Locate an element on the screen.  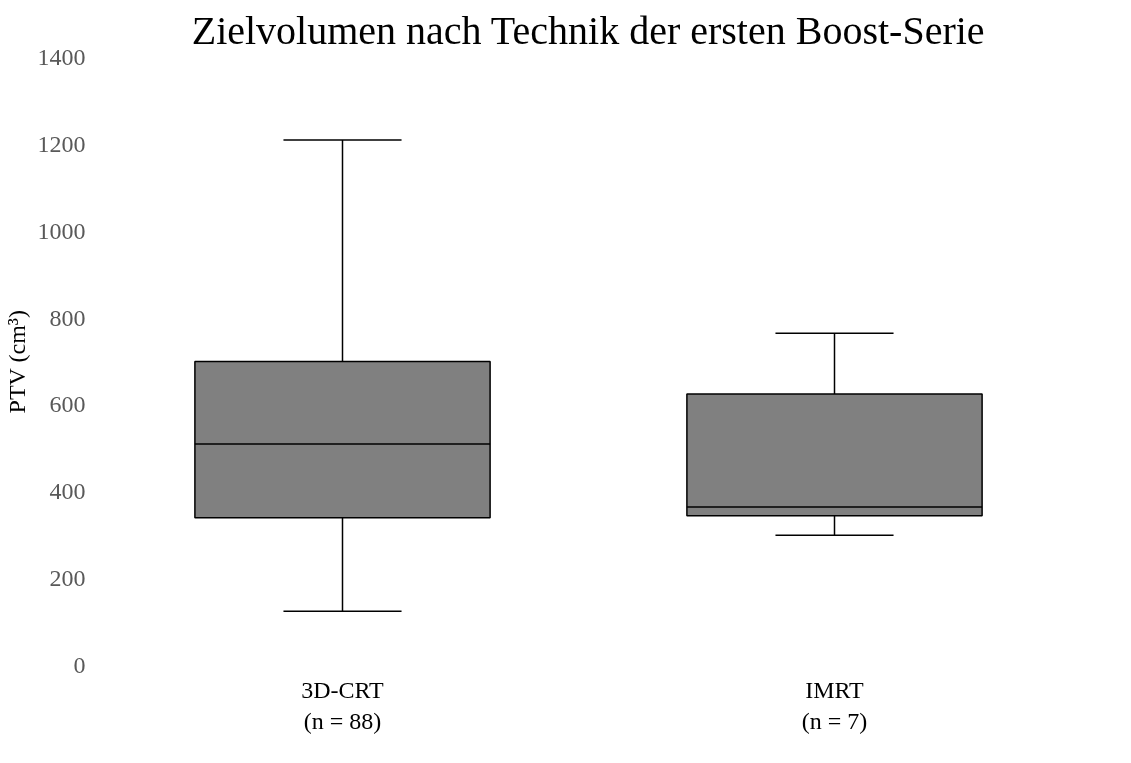
y-tick-label: 600 is located at coordinates (67, 404).